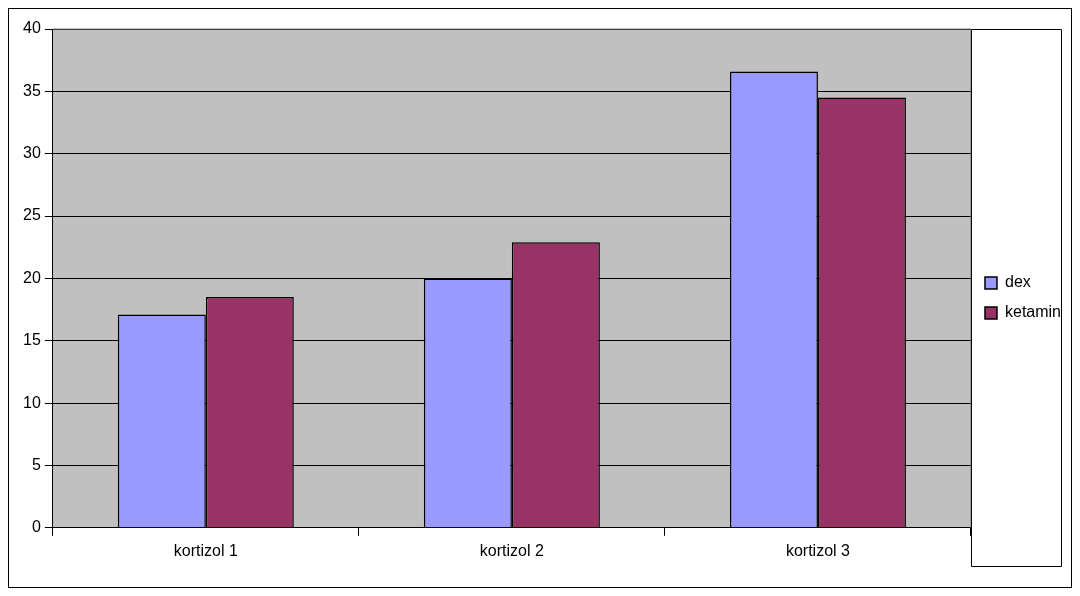  Describe the element at coordinates (36, 464) in the screenshot. I see `y-tick-label: 5` at that location.